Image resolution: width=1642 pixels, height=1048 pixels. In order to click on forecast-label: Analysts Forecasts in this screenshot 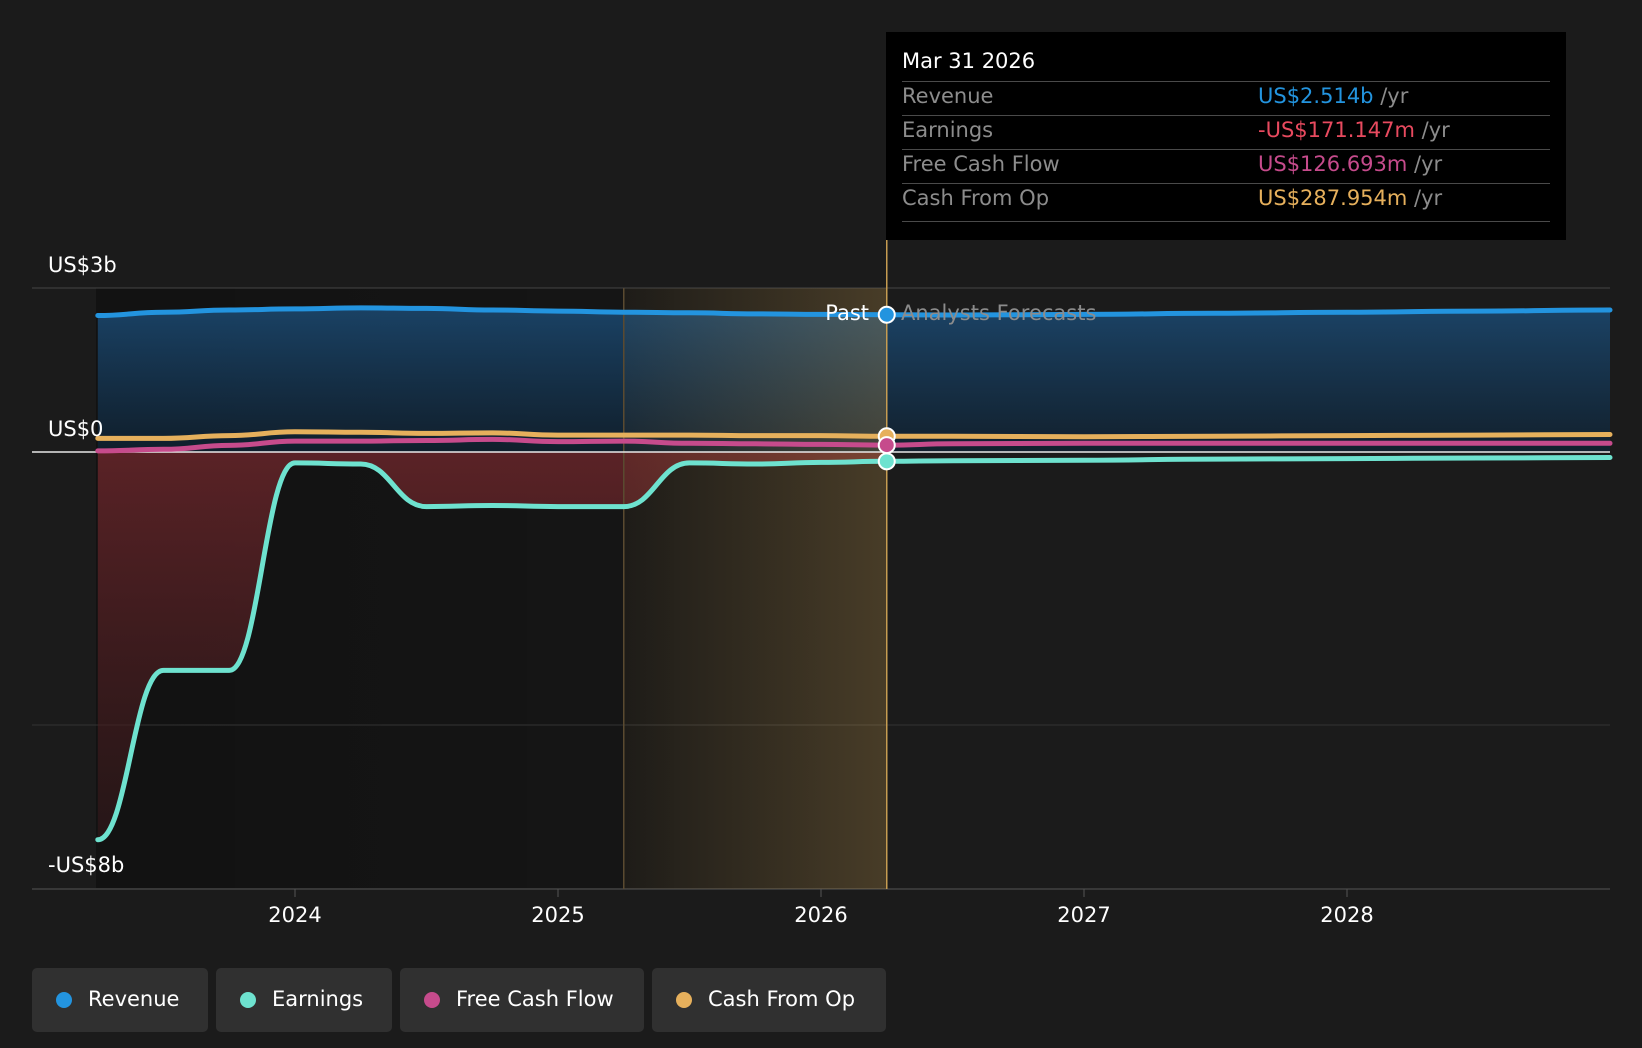, I will do `click(998, 313)`.